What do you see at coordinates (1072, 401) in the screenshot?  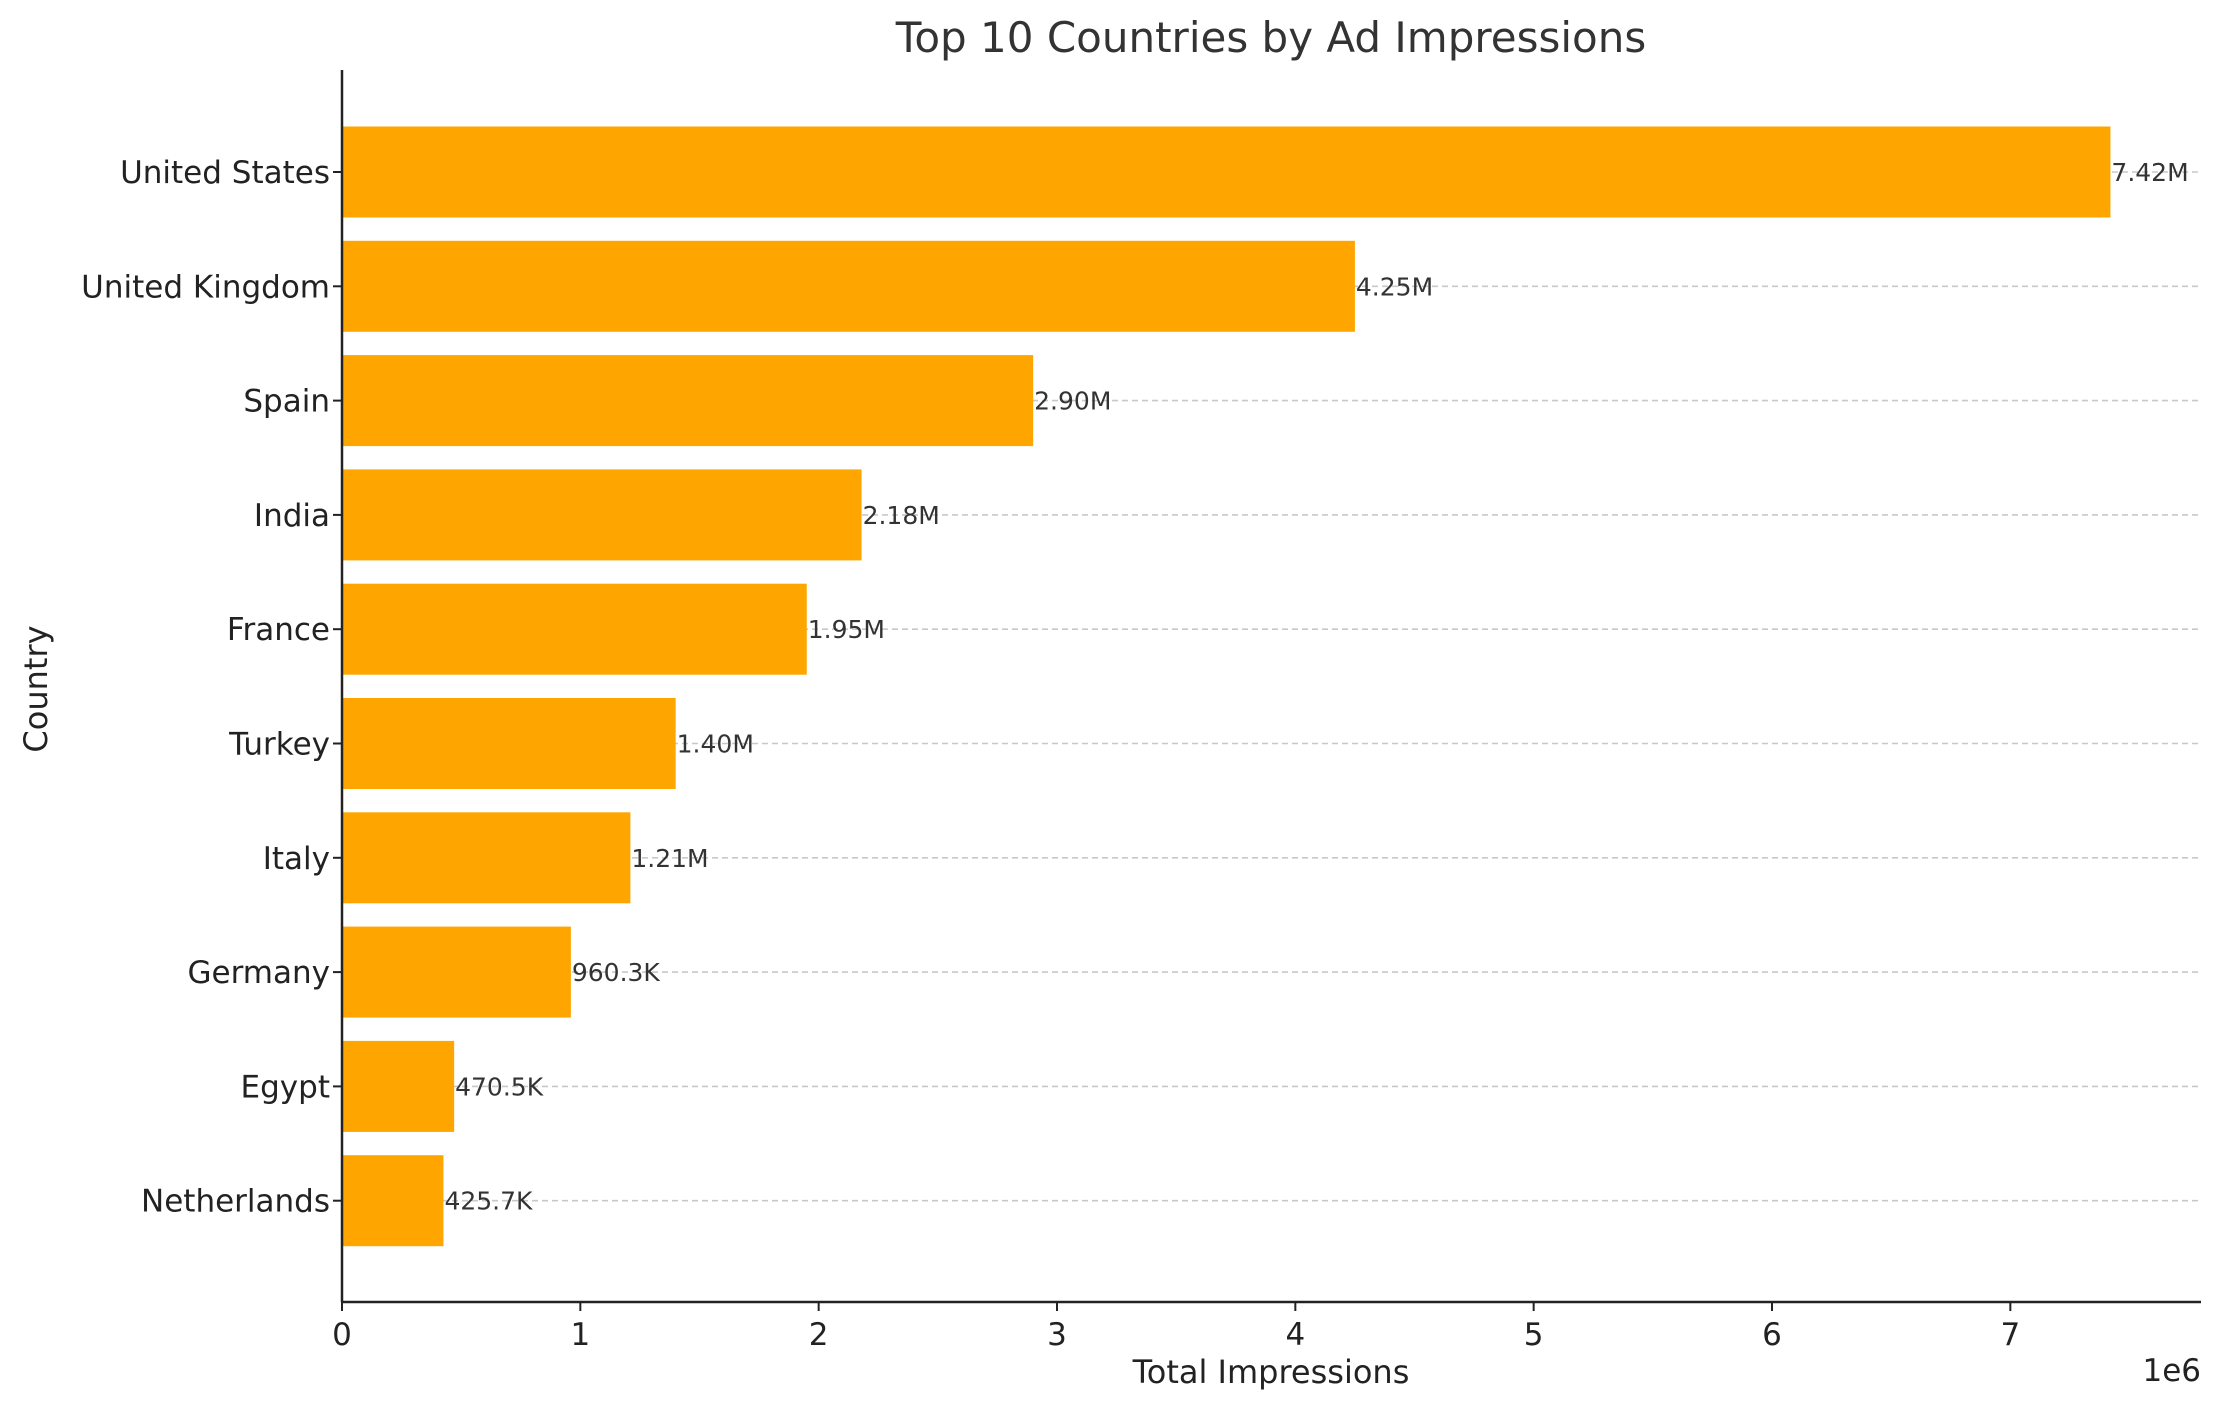 I see `data-label: 2.90M` at bounding box center [1072, 401].